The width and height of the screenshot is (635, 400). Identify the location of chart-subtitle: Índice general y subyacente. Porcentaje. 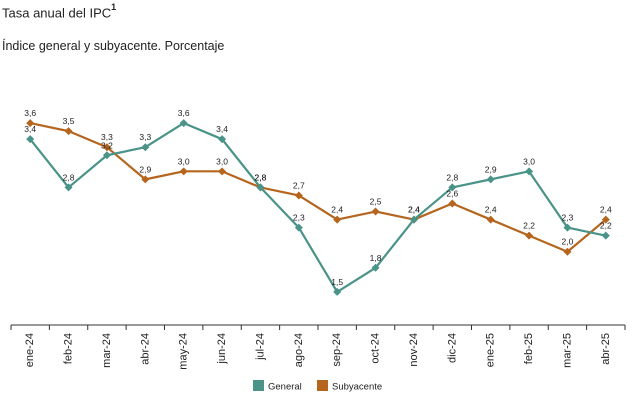
(113, 46).